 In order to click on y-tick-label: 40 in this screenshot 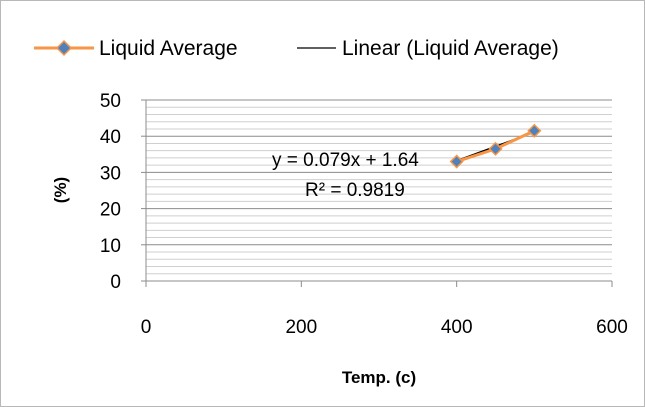, I will do `click(110, 137)`.